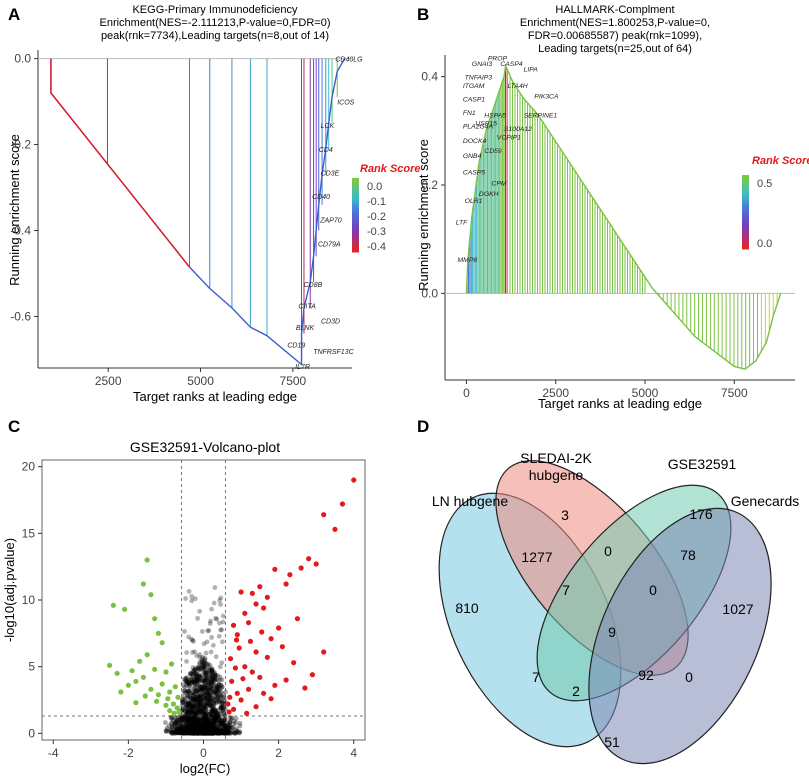 The width and height of the screenshot is (809, 780). What do you see at coordinates (355, 186) in the screenshot?
I see `a-legend-gradient-step` at bounding box center [355, 186].